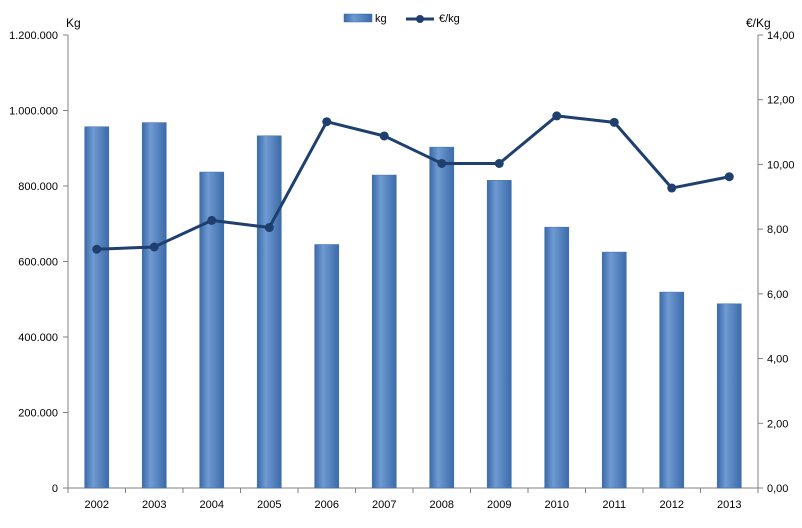  What do you see at coordinates (672, 505) in the screenshot?
I see `x-tick-label: 2012` at bounding box center [672, 505].